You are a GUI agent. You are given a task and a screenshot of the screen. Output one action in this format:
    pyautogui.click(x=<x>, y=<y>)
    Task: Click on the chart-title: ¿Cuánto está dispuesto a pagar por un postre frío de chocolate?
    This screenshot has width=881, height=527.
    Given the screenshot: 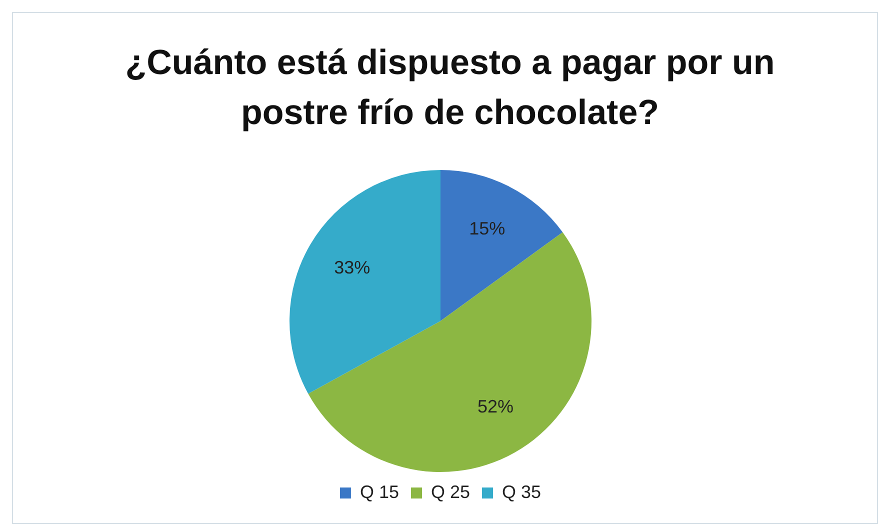 What is the action you would take?
    pyautogui.click(x=450, y=88)
    